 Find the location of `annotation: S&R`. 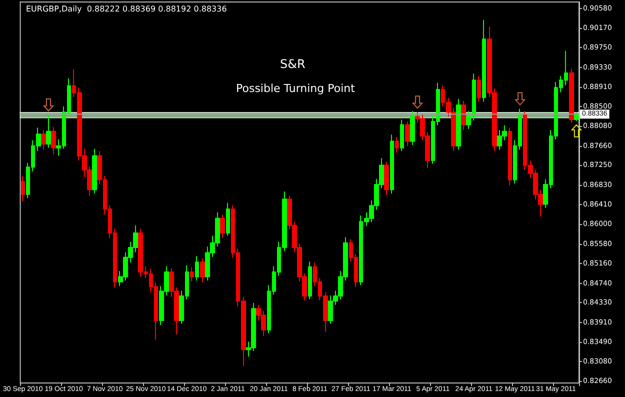

annotation: S&R is located at coordinates (293, 64).